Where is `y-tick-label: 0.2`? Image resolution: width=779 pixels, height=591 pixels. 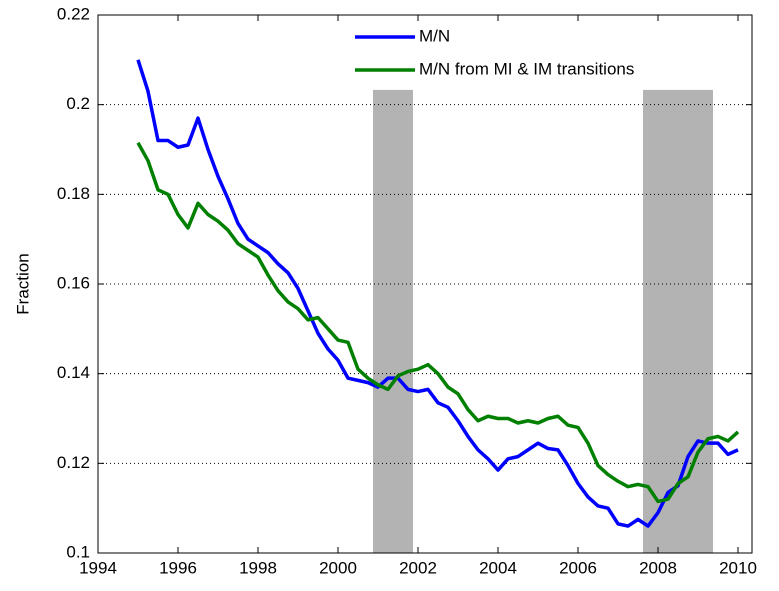 y-tick-label: 0.2 is located at coordinates (78, 103).